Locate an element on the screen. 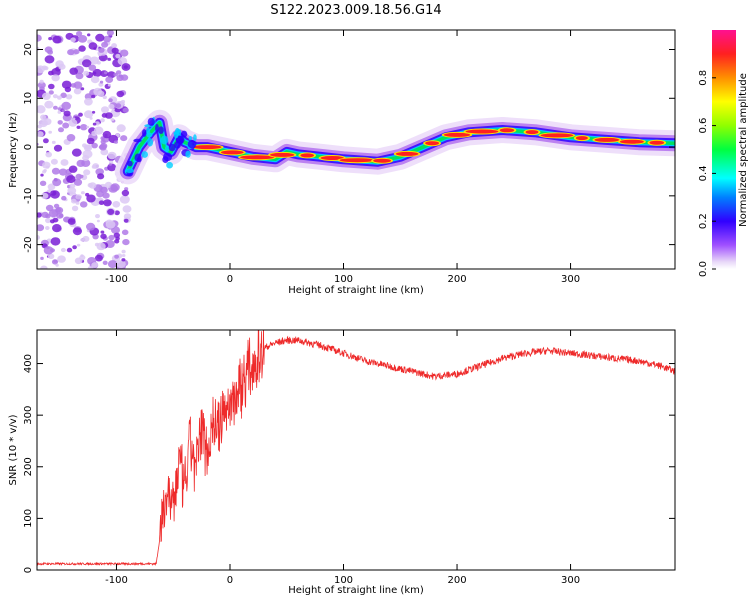  y-tick-label: -10 is located at coordinates (28, 196).